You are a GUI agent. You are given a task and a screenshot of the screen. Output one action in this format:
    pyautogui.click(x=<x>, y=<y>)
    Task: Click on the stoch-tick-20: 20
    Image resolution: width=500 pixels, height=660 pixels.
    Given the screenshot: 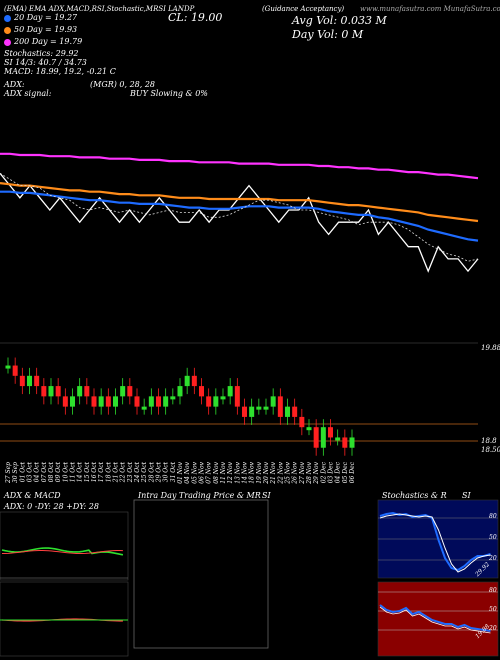 What is the action you would take?
    pyautogui.click(x=493, y=558)
    